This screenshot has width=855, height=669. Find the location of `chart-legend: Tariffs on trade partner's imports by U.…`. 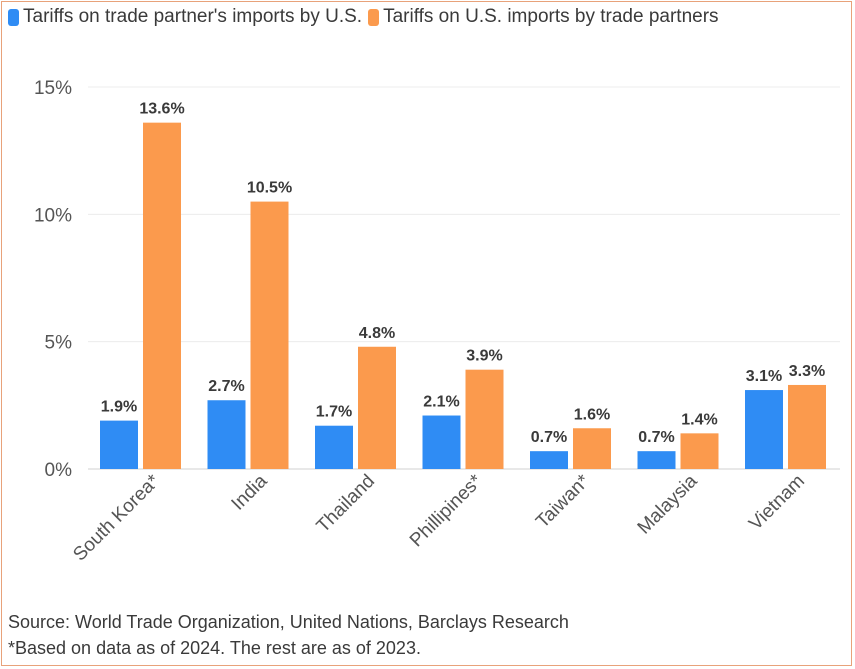

chart-legend: Tariffs on trade partner's imports by U.… is located at coordinates (366, 17).